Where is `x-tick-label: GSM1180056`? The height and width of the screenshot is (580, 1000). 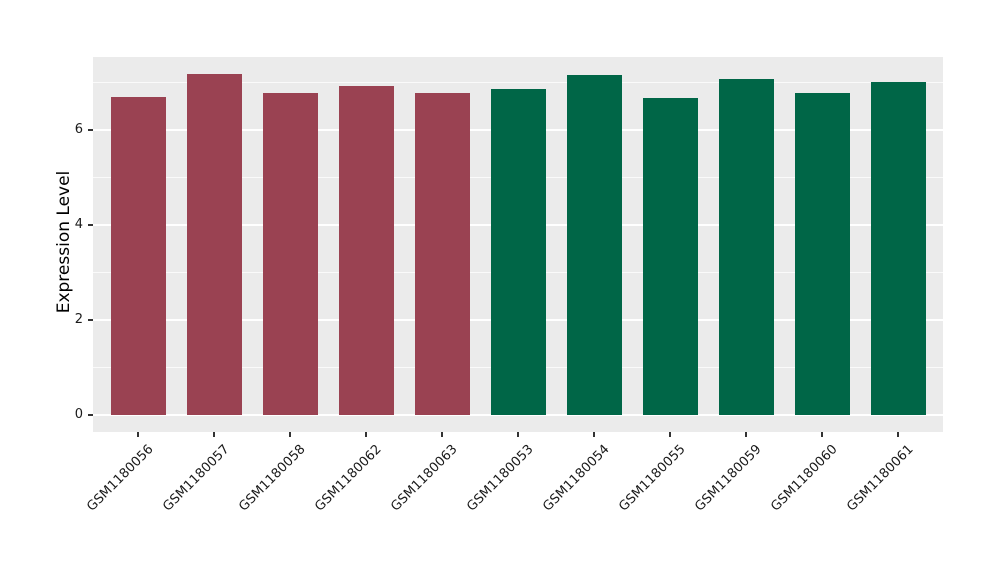 x-tick-label: GSM1180056 is located at coordinates (120, 478).